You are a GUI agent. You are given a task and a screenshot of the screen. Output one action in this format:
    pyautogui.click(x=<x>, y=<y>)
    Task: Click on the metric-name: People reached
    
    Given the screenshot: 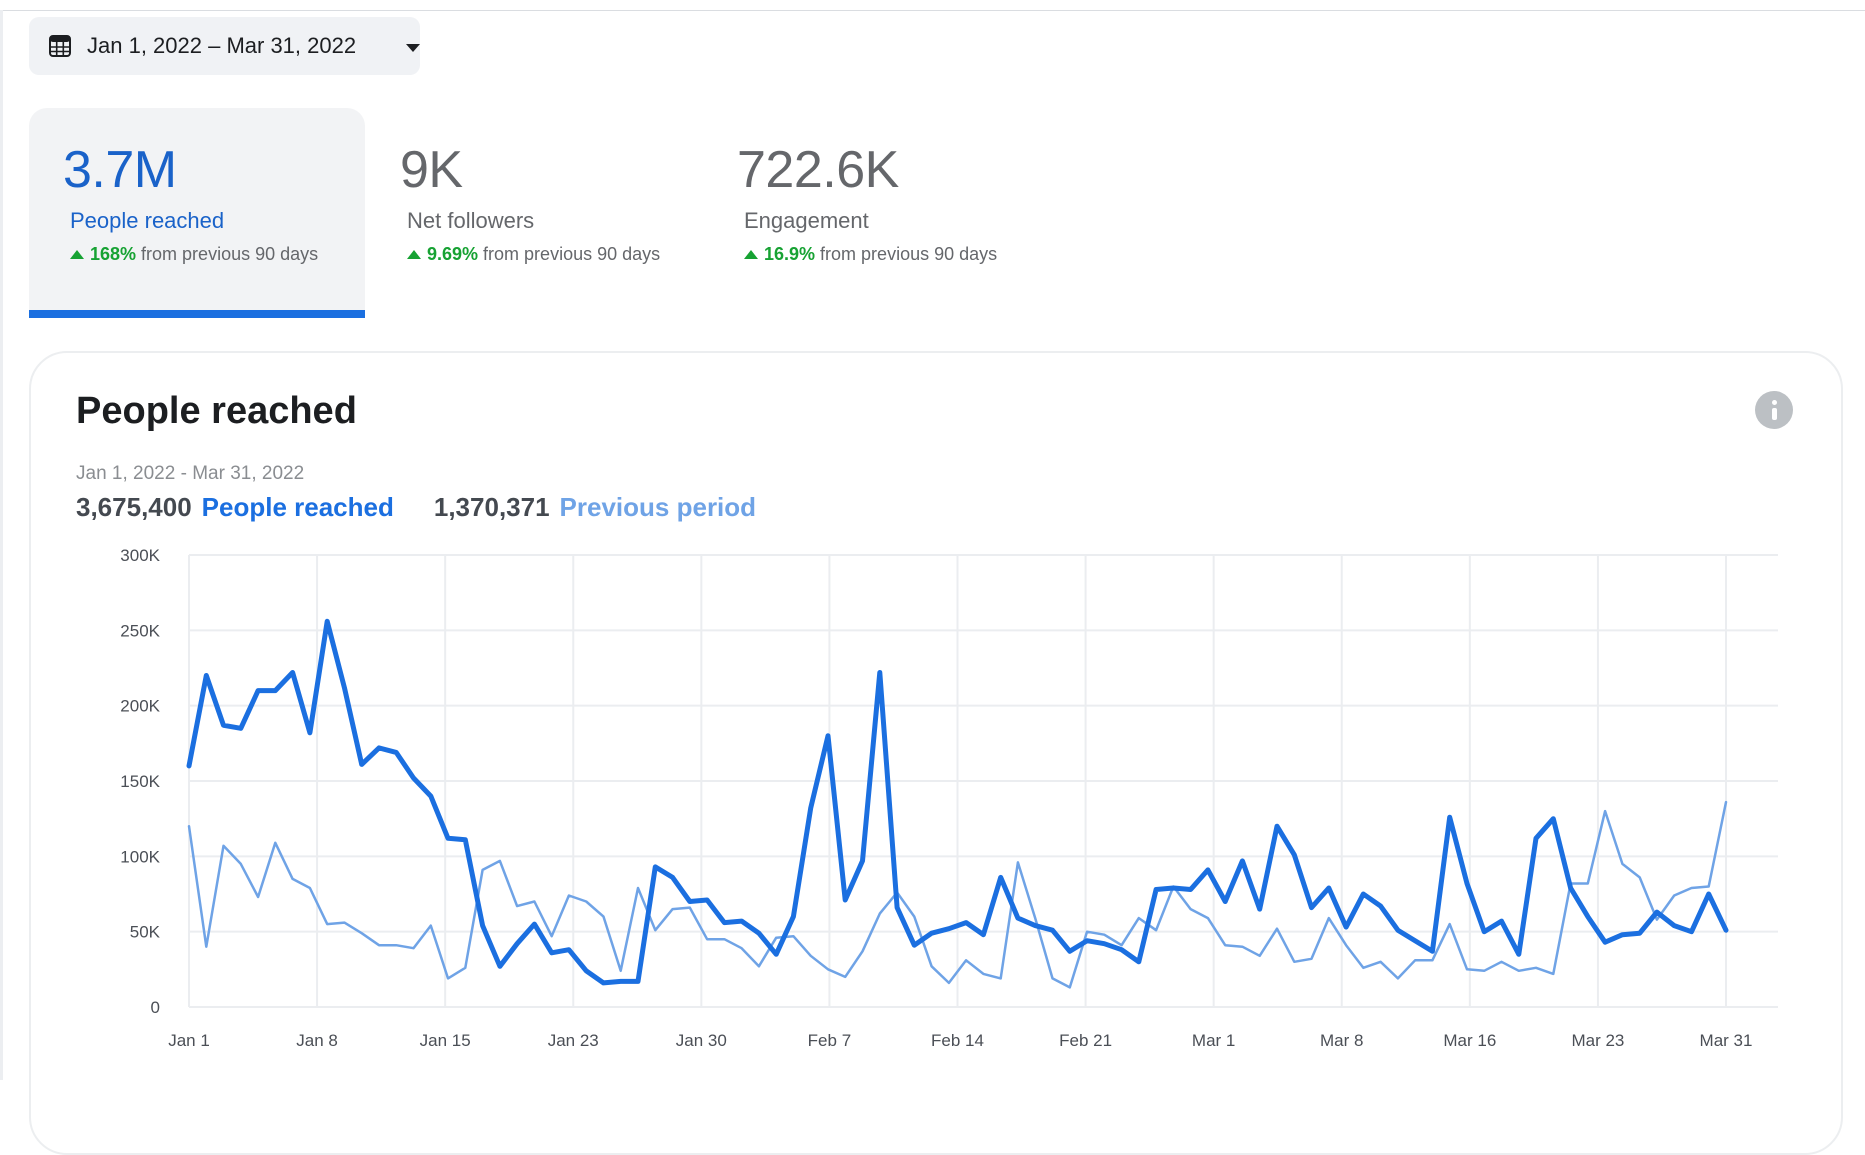 What is the action you would take?
    pyautogui.click(x=147, y=220)
    